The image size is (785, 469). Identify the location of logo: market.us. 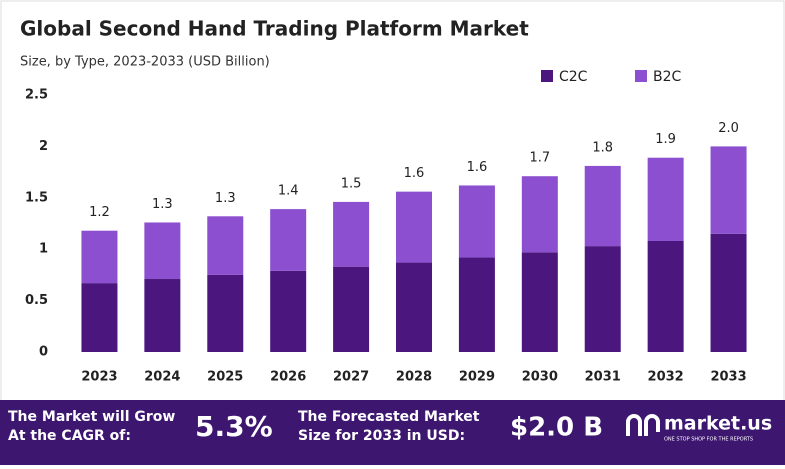
(718, 424).